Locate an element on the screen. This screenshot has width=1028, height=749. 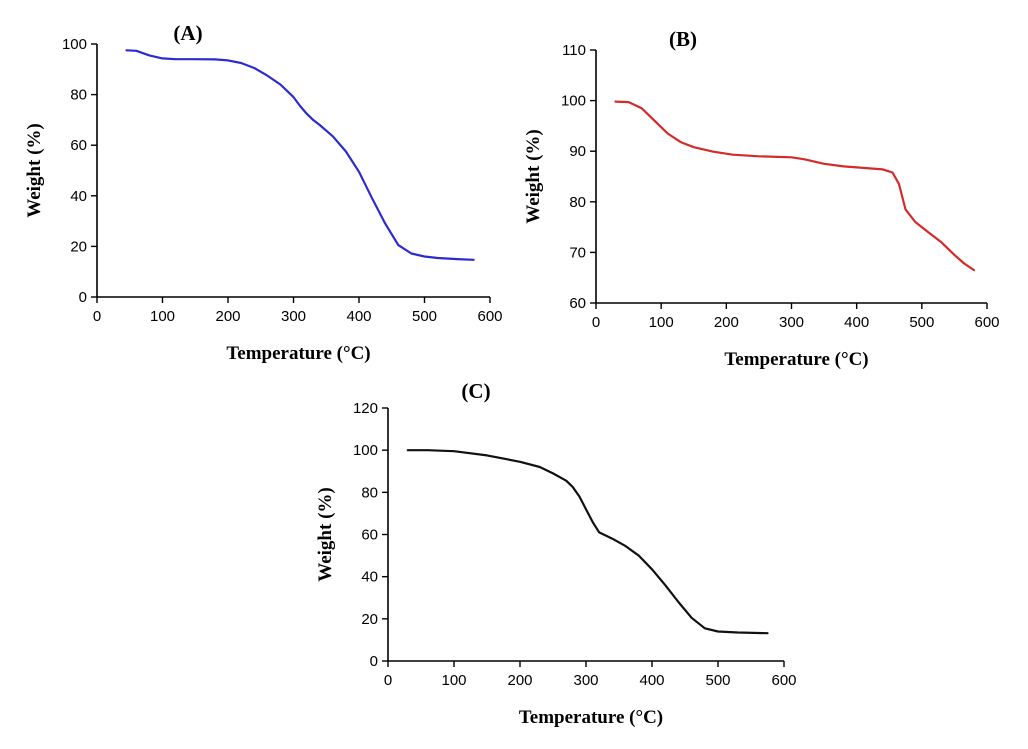
series-line-C is located at coordinates (587, 542).